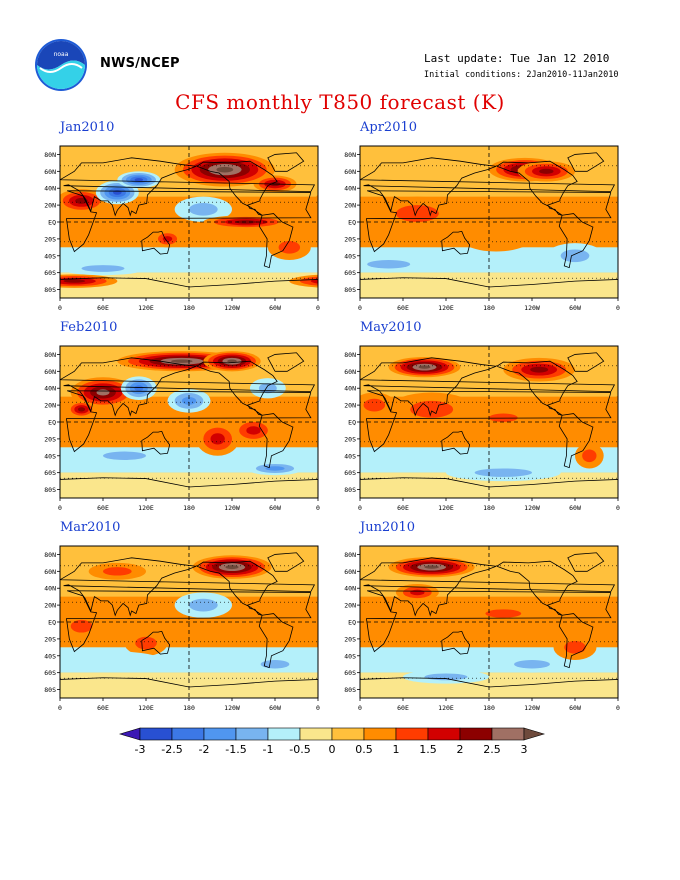  Describe the element at coordinates (428, 749) in the screenshot. I see `colorbar-level-label: 1.5` at that location.